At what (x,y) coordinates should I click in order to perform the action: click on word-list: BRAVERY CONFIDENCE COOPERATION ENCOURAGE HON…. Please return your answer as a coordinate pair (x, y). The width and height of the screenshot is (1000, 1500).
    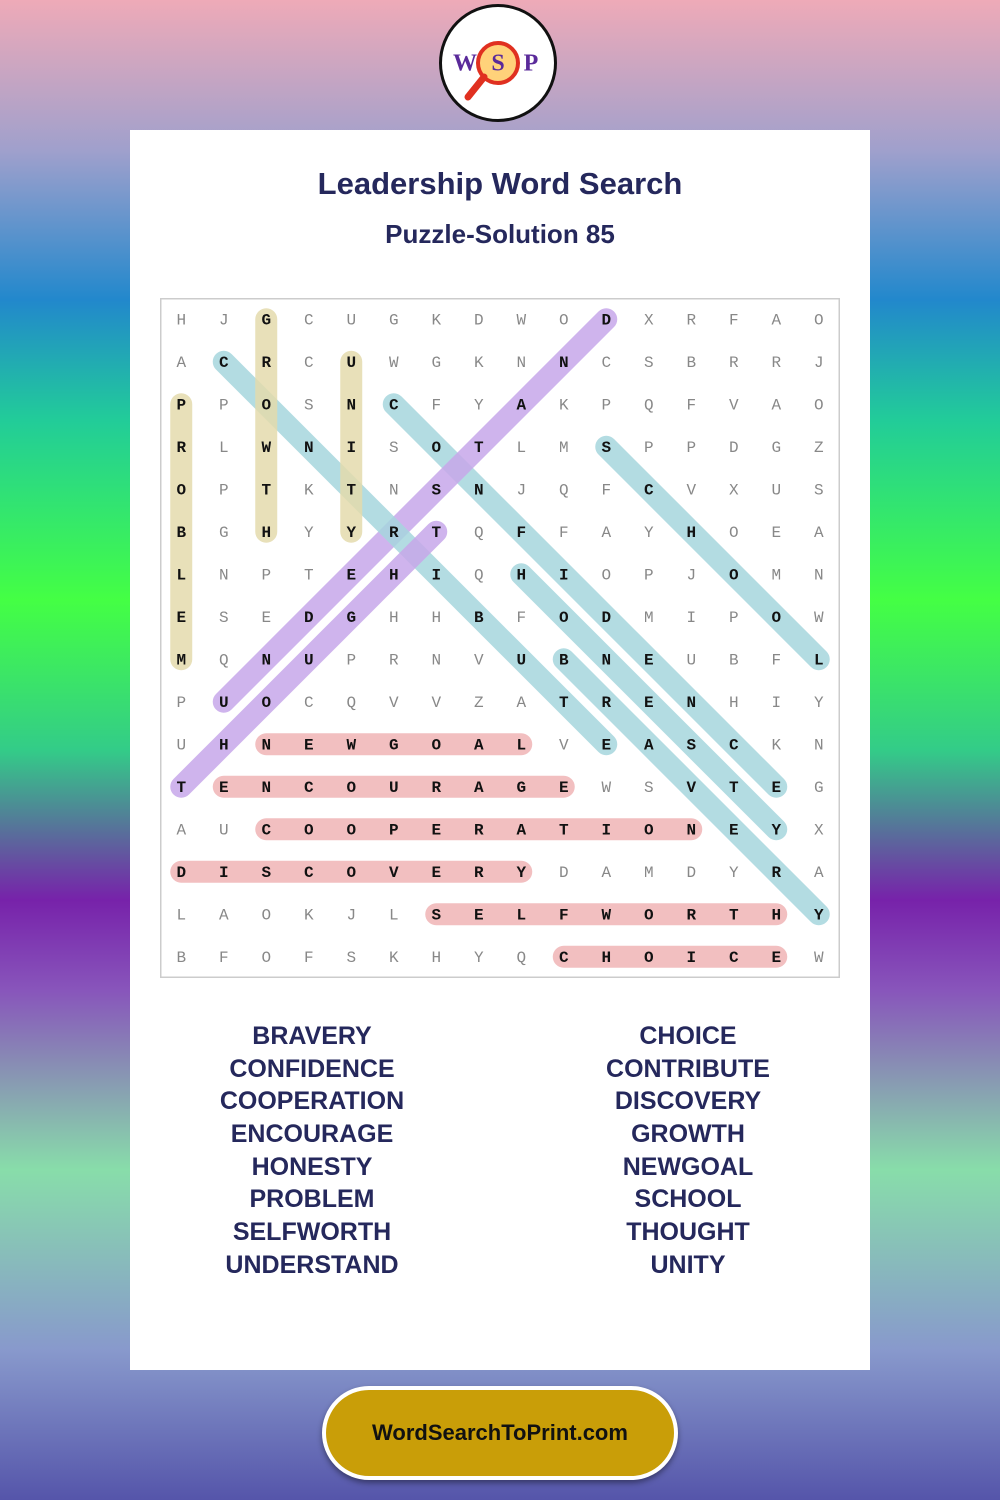
    Looking at the image, I should click on (312, 1151).